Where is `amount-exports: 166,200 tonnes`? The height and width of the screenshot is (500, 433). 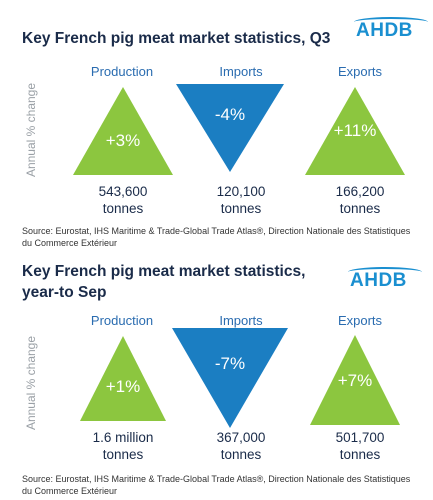 amount-exports: 166,200 tonnes is located at coordinates (360, 200).